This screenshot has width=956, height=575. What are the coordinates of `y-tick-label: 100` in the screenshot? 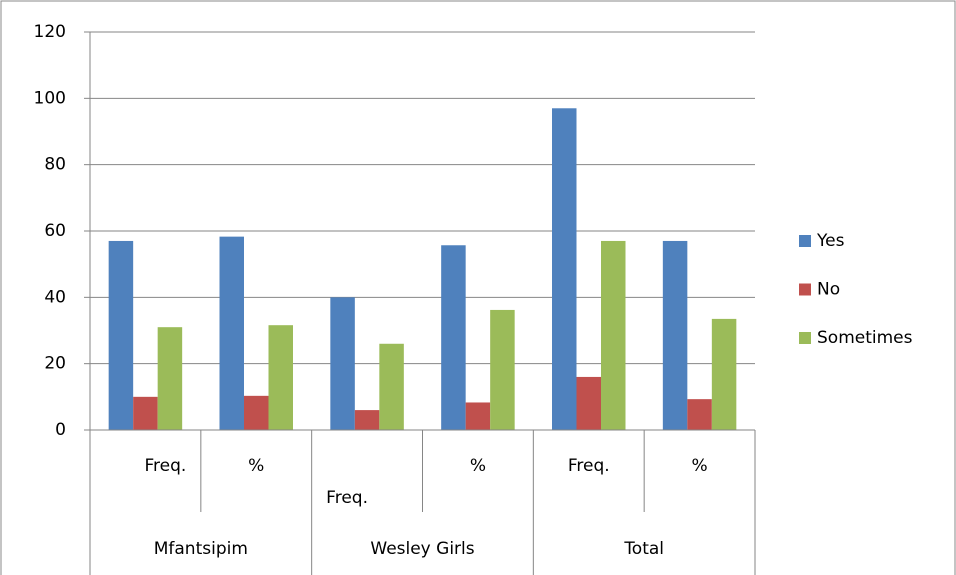 It's located at (50, 98).